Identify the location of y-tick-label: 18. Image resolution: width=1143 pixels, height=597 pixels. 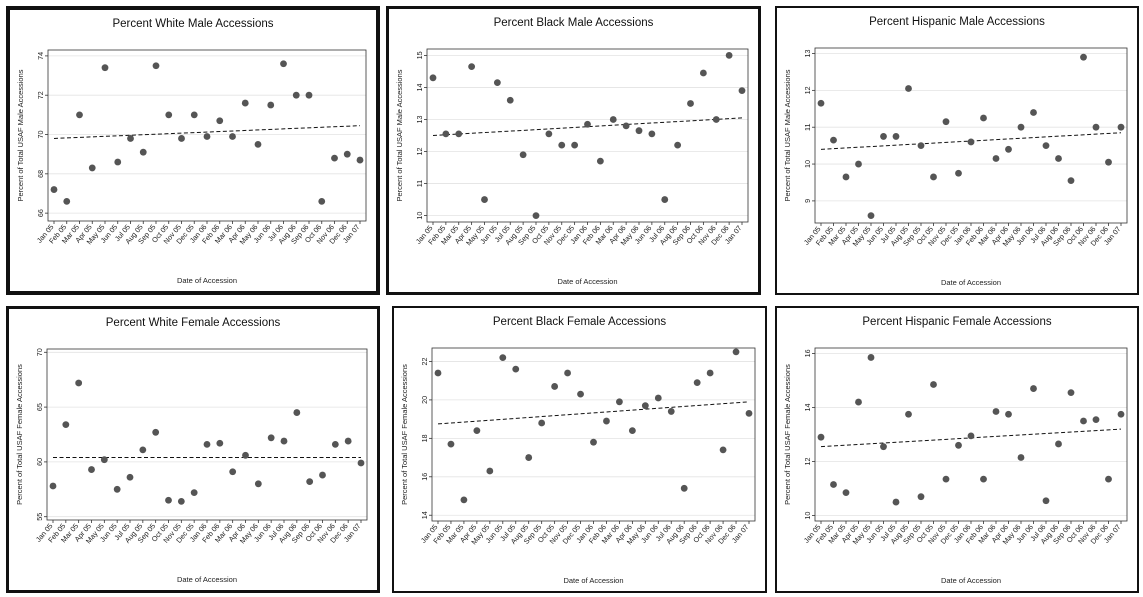
(424, 438).